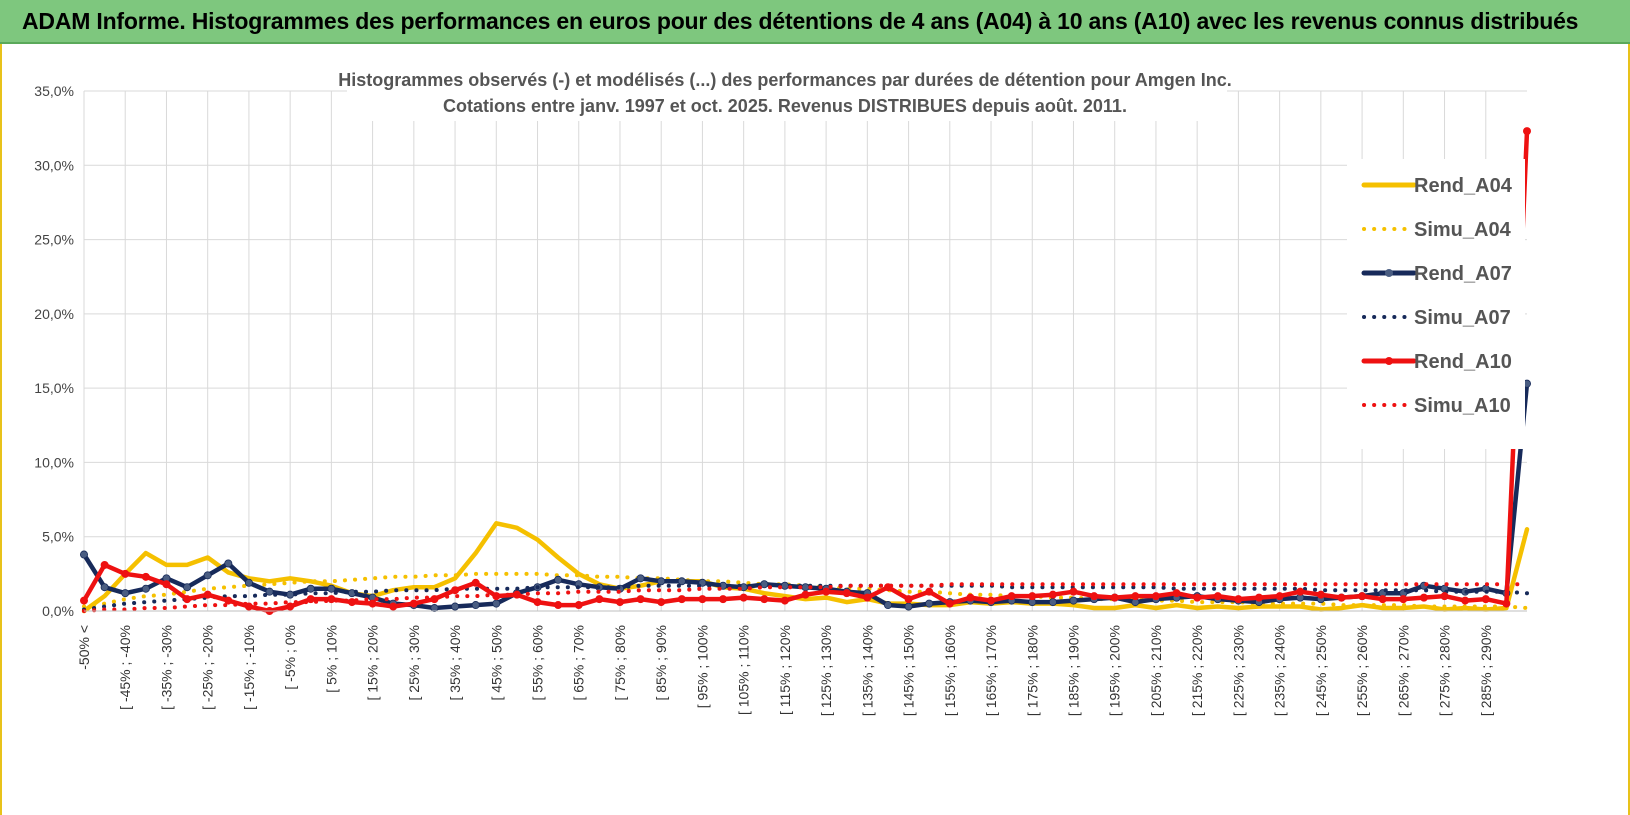 The image size is (1630, 815). What do you see at coordinates (125, 667) in the screenshot?
I see `x-tick-label: [ -45% ; -40%` at bounding box center [125, 667].